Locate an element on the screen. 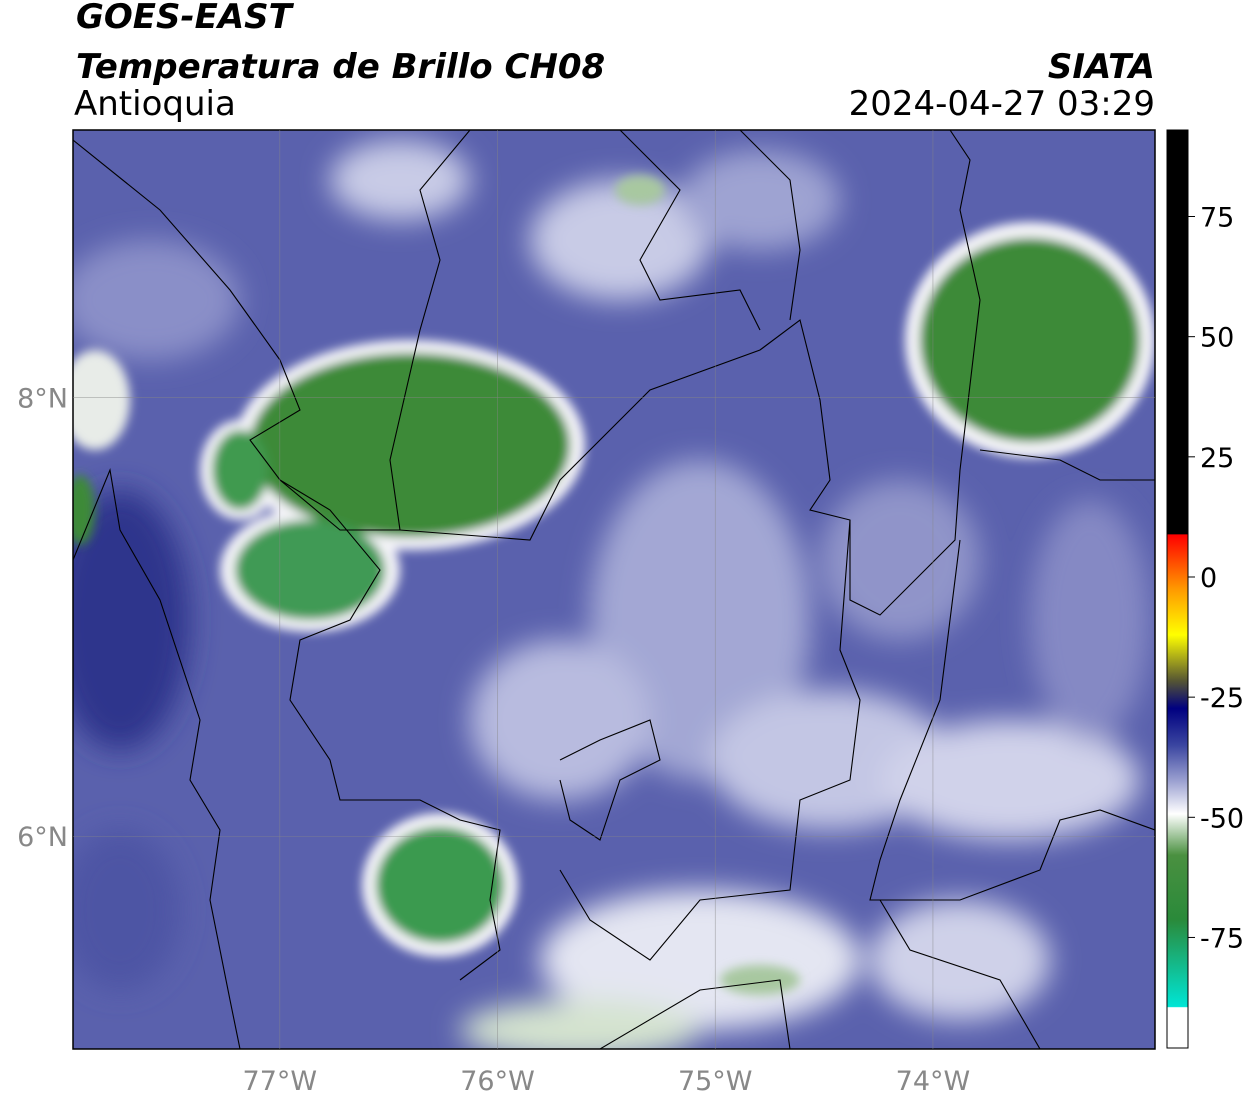  colorbar-ticks: 75 50 25 0 -25 -50 -75 is located at coordinates (1216, 578).